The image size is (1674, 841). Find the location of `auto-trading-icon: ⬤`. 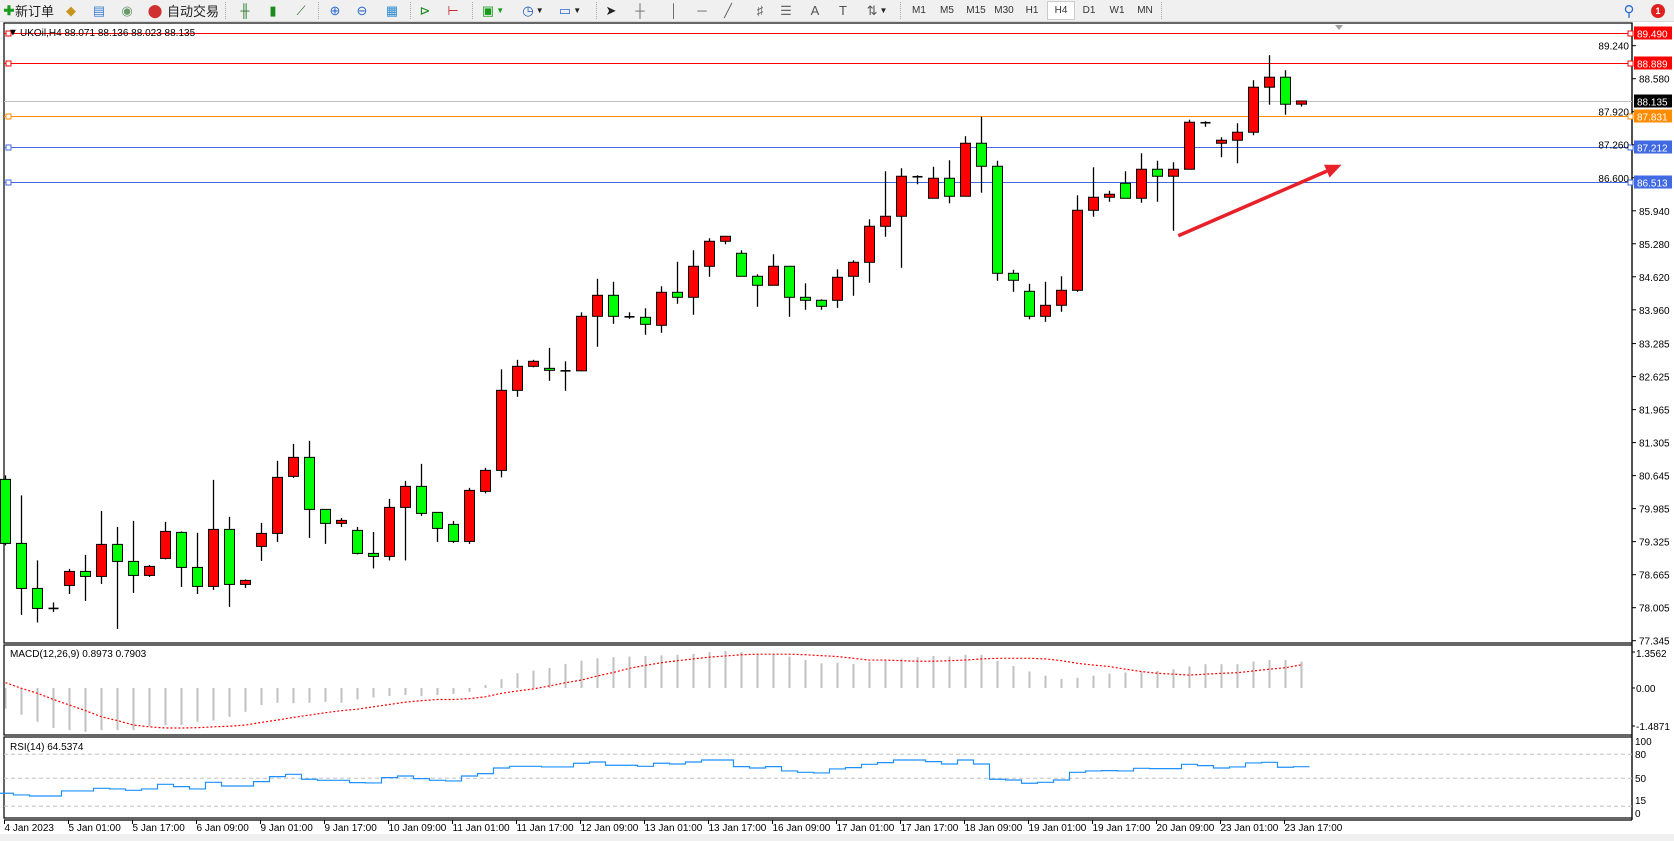

auto-trading-icon: ⬤ is located at coordinates (155, 10).